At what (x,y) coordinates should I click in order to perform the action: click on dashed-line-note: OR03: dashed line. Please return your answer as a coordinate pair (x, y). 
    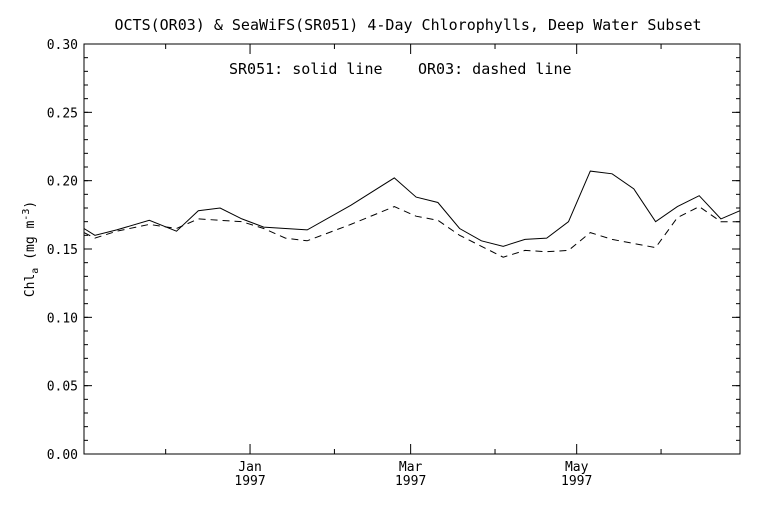
    Looking at the image, I should click on (495, 69).